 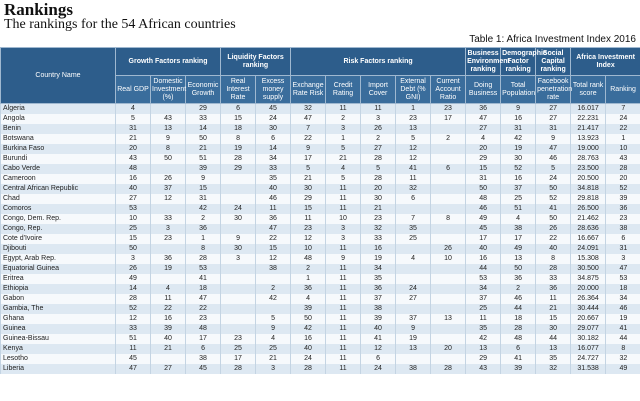 What do you see at coordinates (308, 119) in the screenshot?
I see `table-cell: 47` at bounding box center [308, 119].